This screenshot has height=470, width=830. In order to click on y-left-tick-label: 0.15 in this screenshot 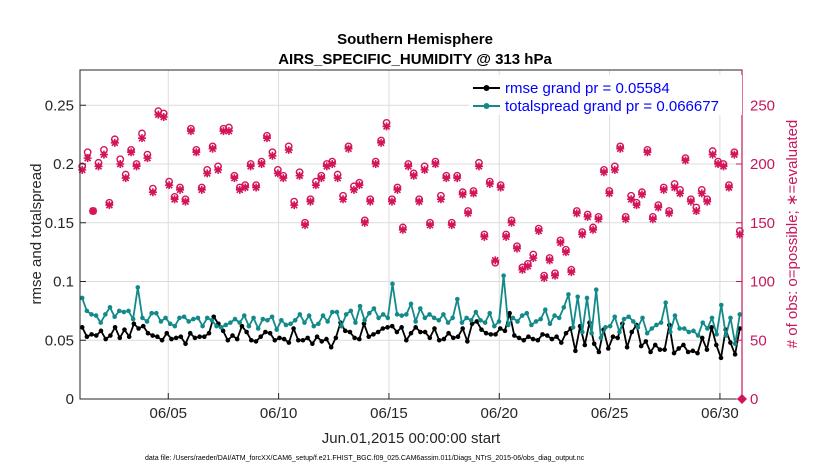, I will do `click(59, 223)`.